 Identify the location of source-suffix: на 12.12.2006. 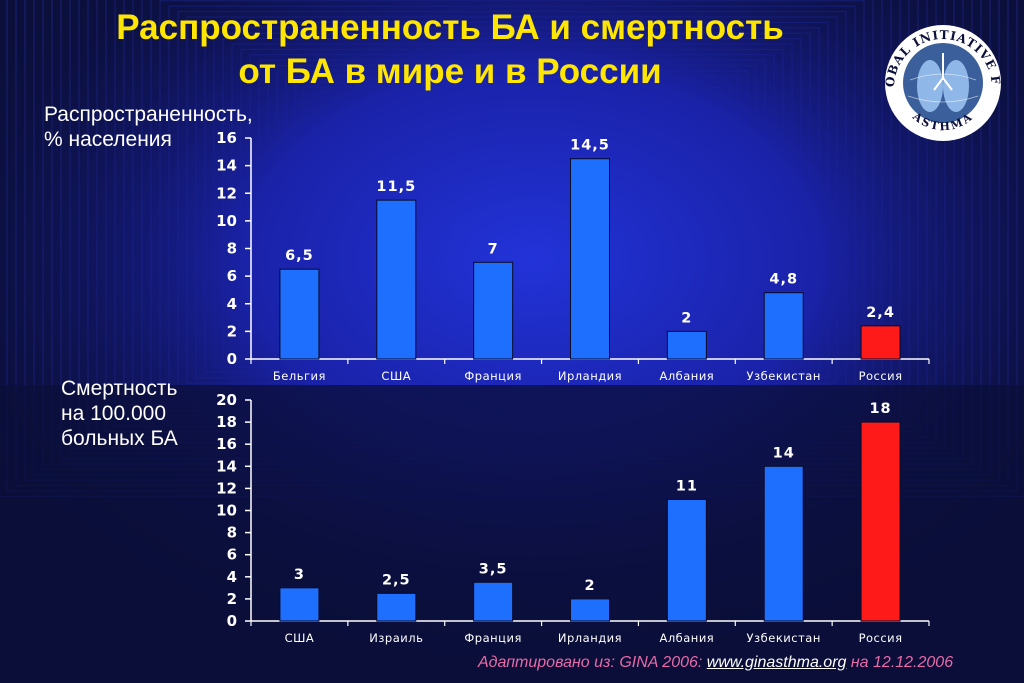
(900, 662).